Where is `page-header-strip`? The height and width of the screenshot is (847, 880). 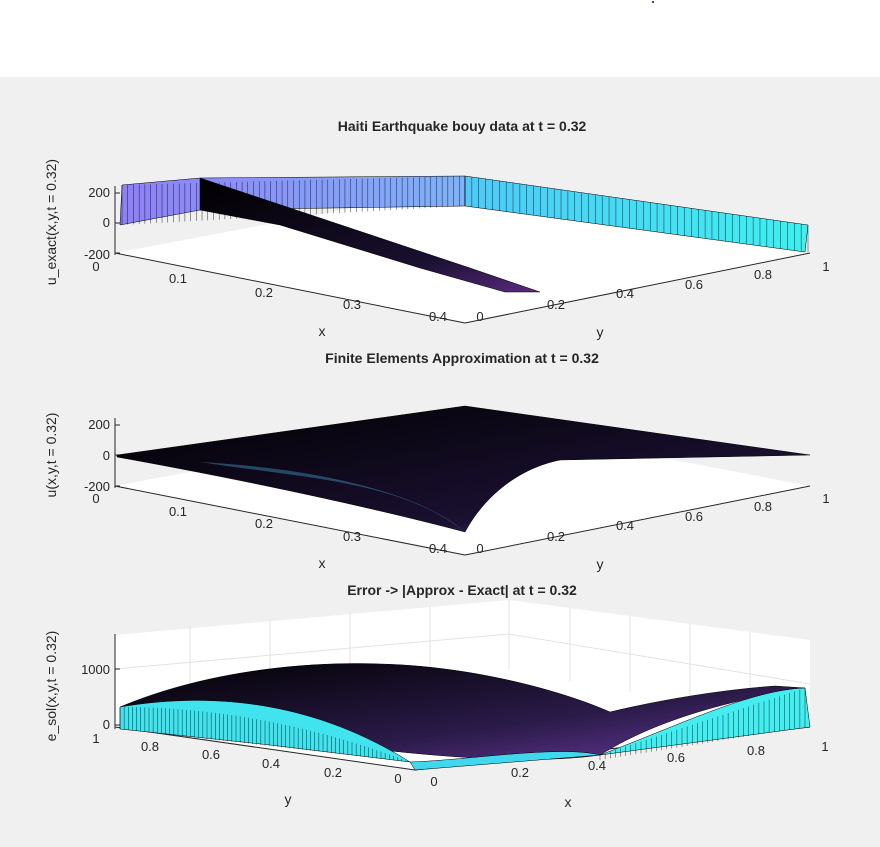 page-header-strip is located at coordinates (440, 38).